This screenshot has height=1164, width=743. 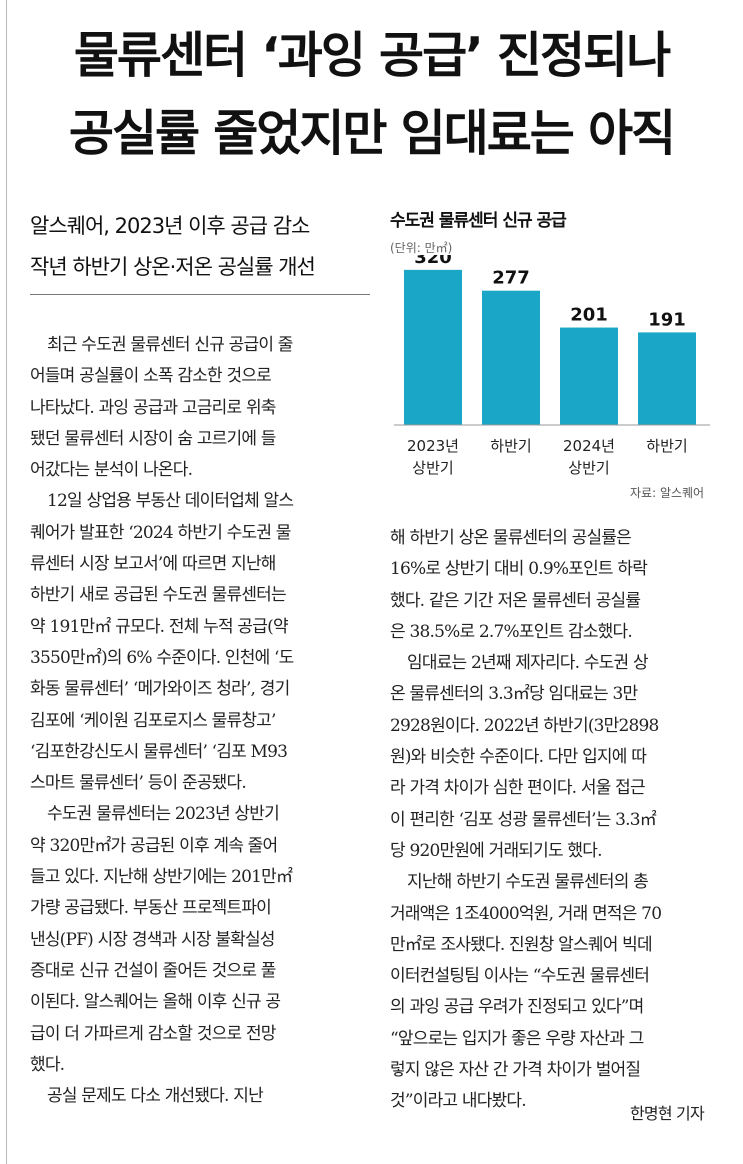 What do you see at coordinates (518, 757) in the screenshot?
I see `body-line: 원)와 비슷한 수준이다. 다만 입지에 따` at bounding box center [518, 757].